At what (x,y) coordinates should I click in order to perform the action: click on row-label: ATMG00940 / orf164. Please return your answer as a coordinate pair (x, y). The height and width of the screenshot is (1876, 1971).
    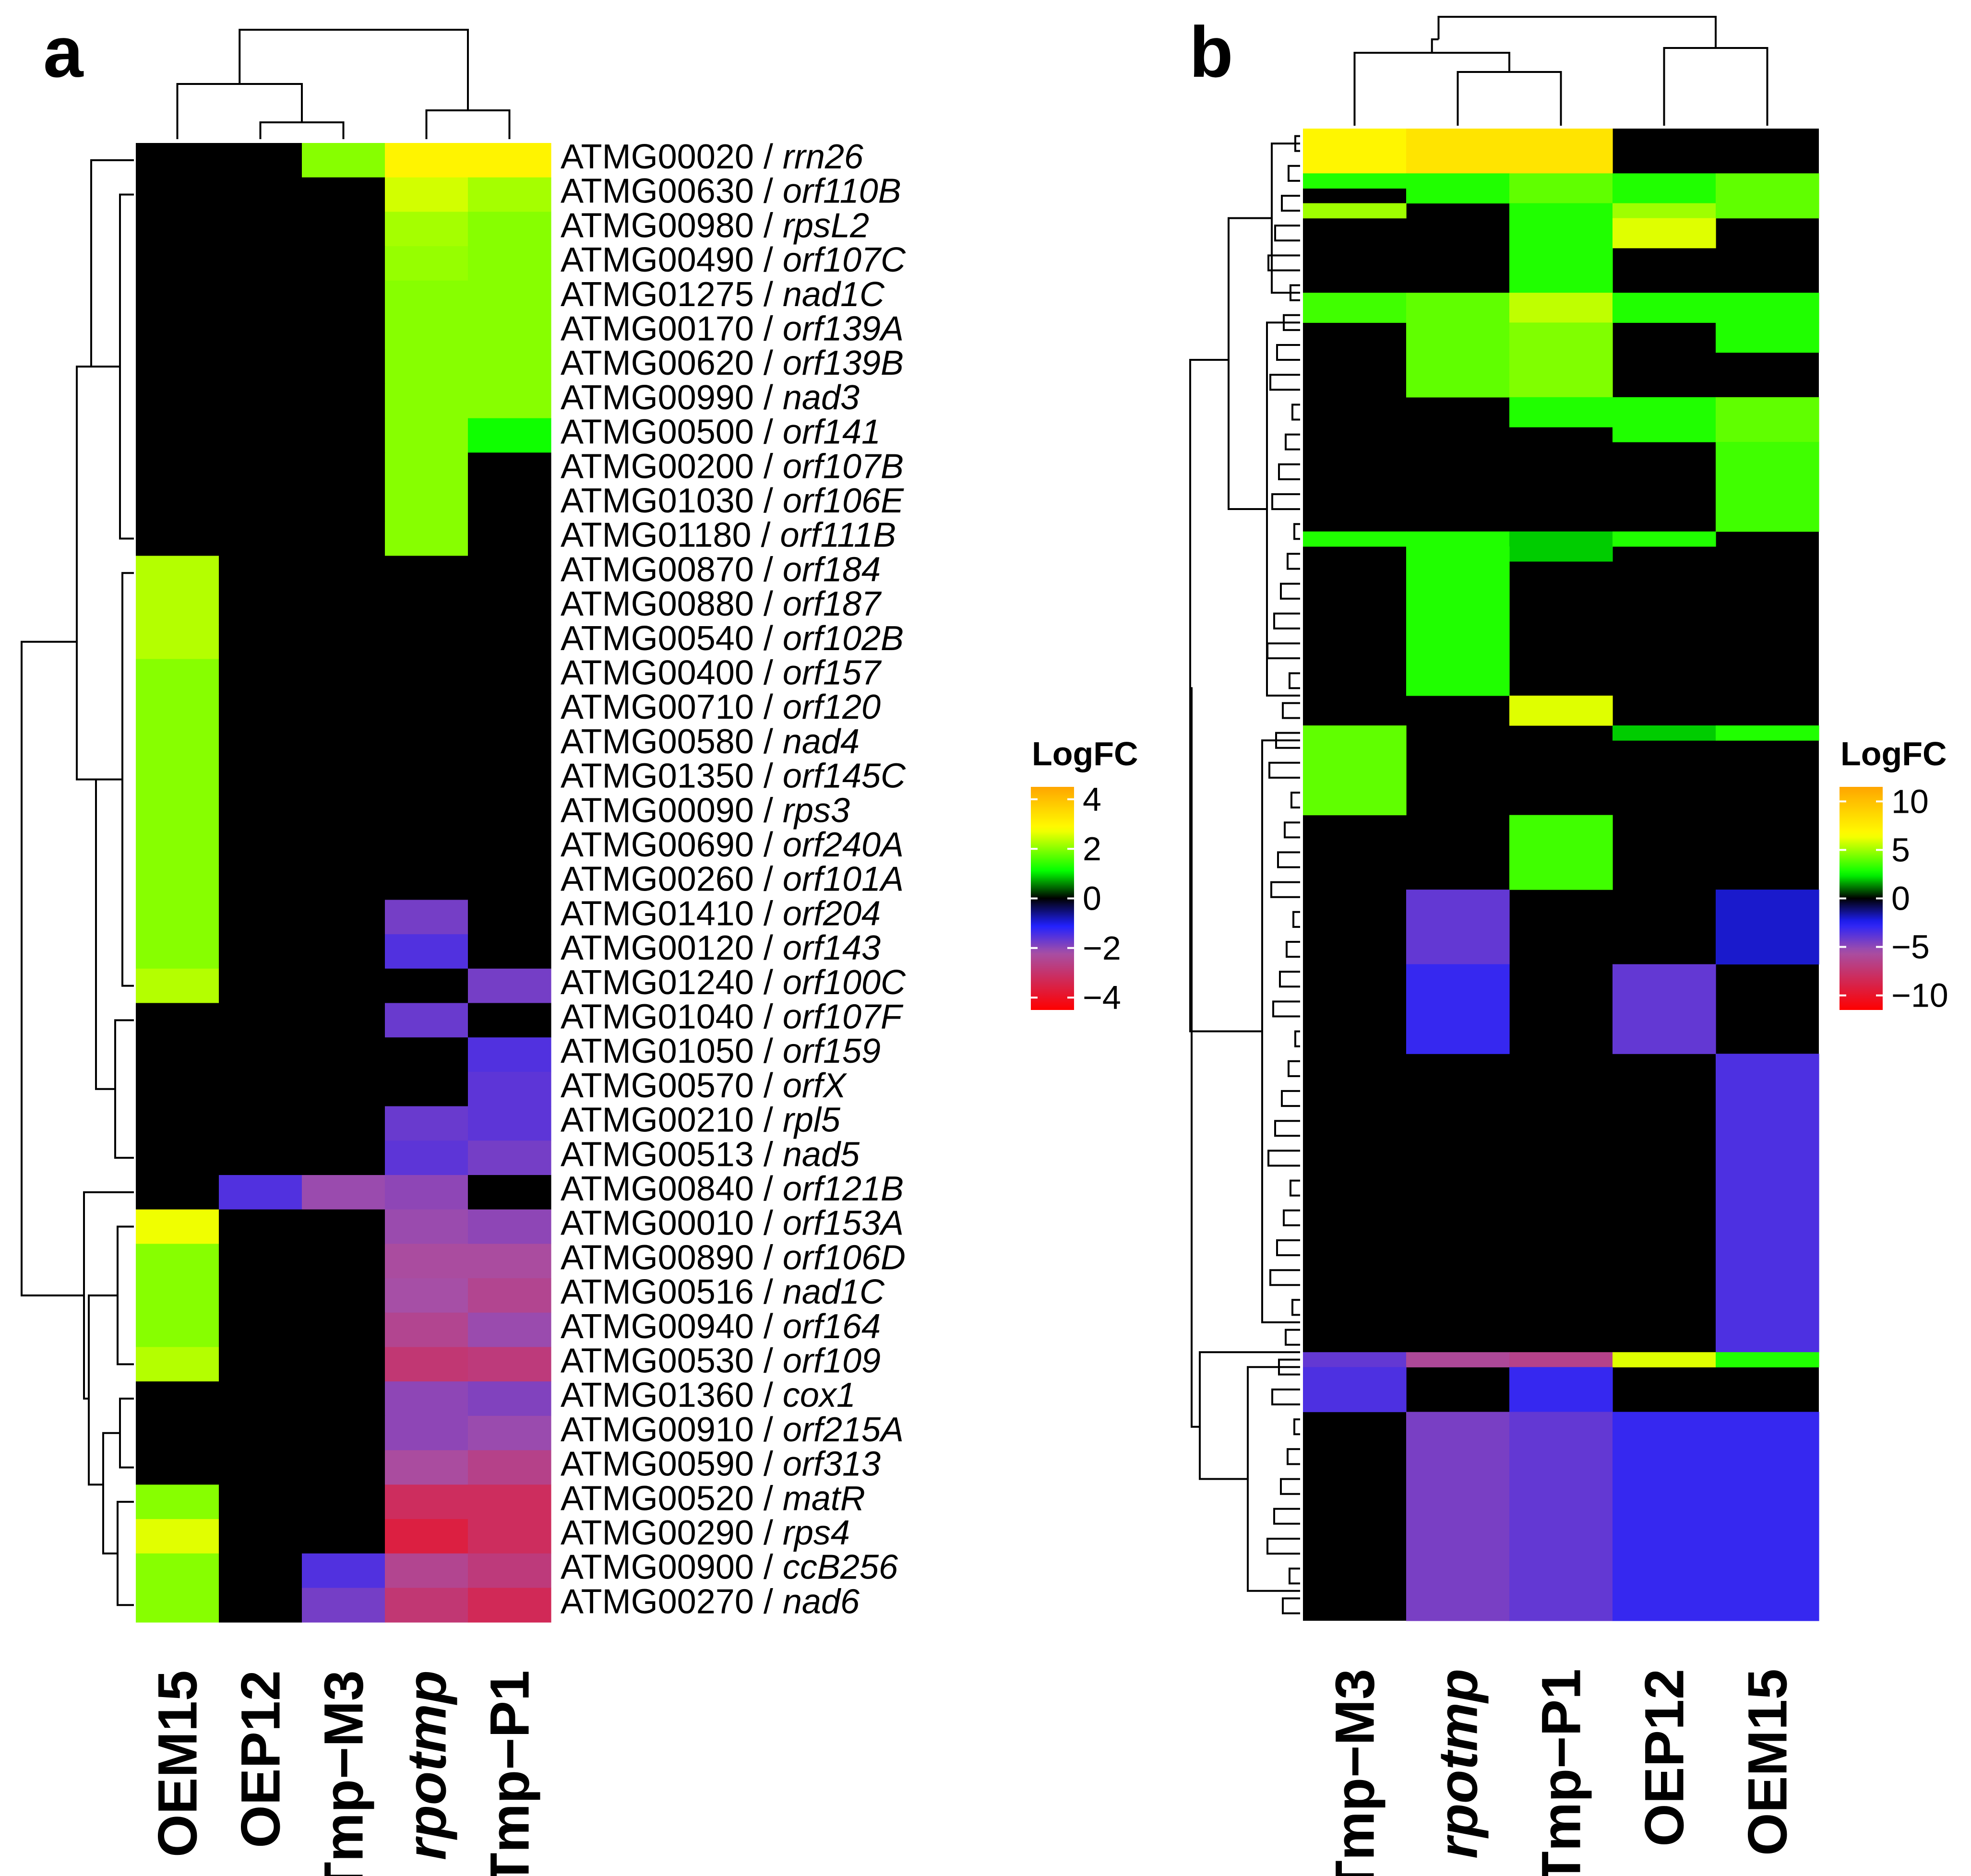
    Looking at the image, I should click on (721, 1326).